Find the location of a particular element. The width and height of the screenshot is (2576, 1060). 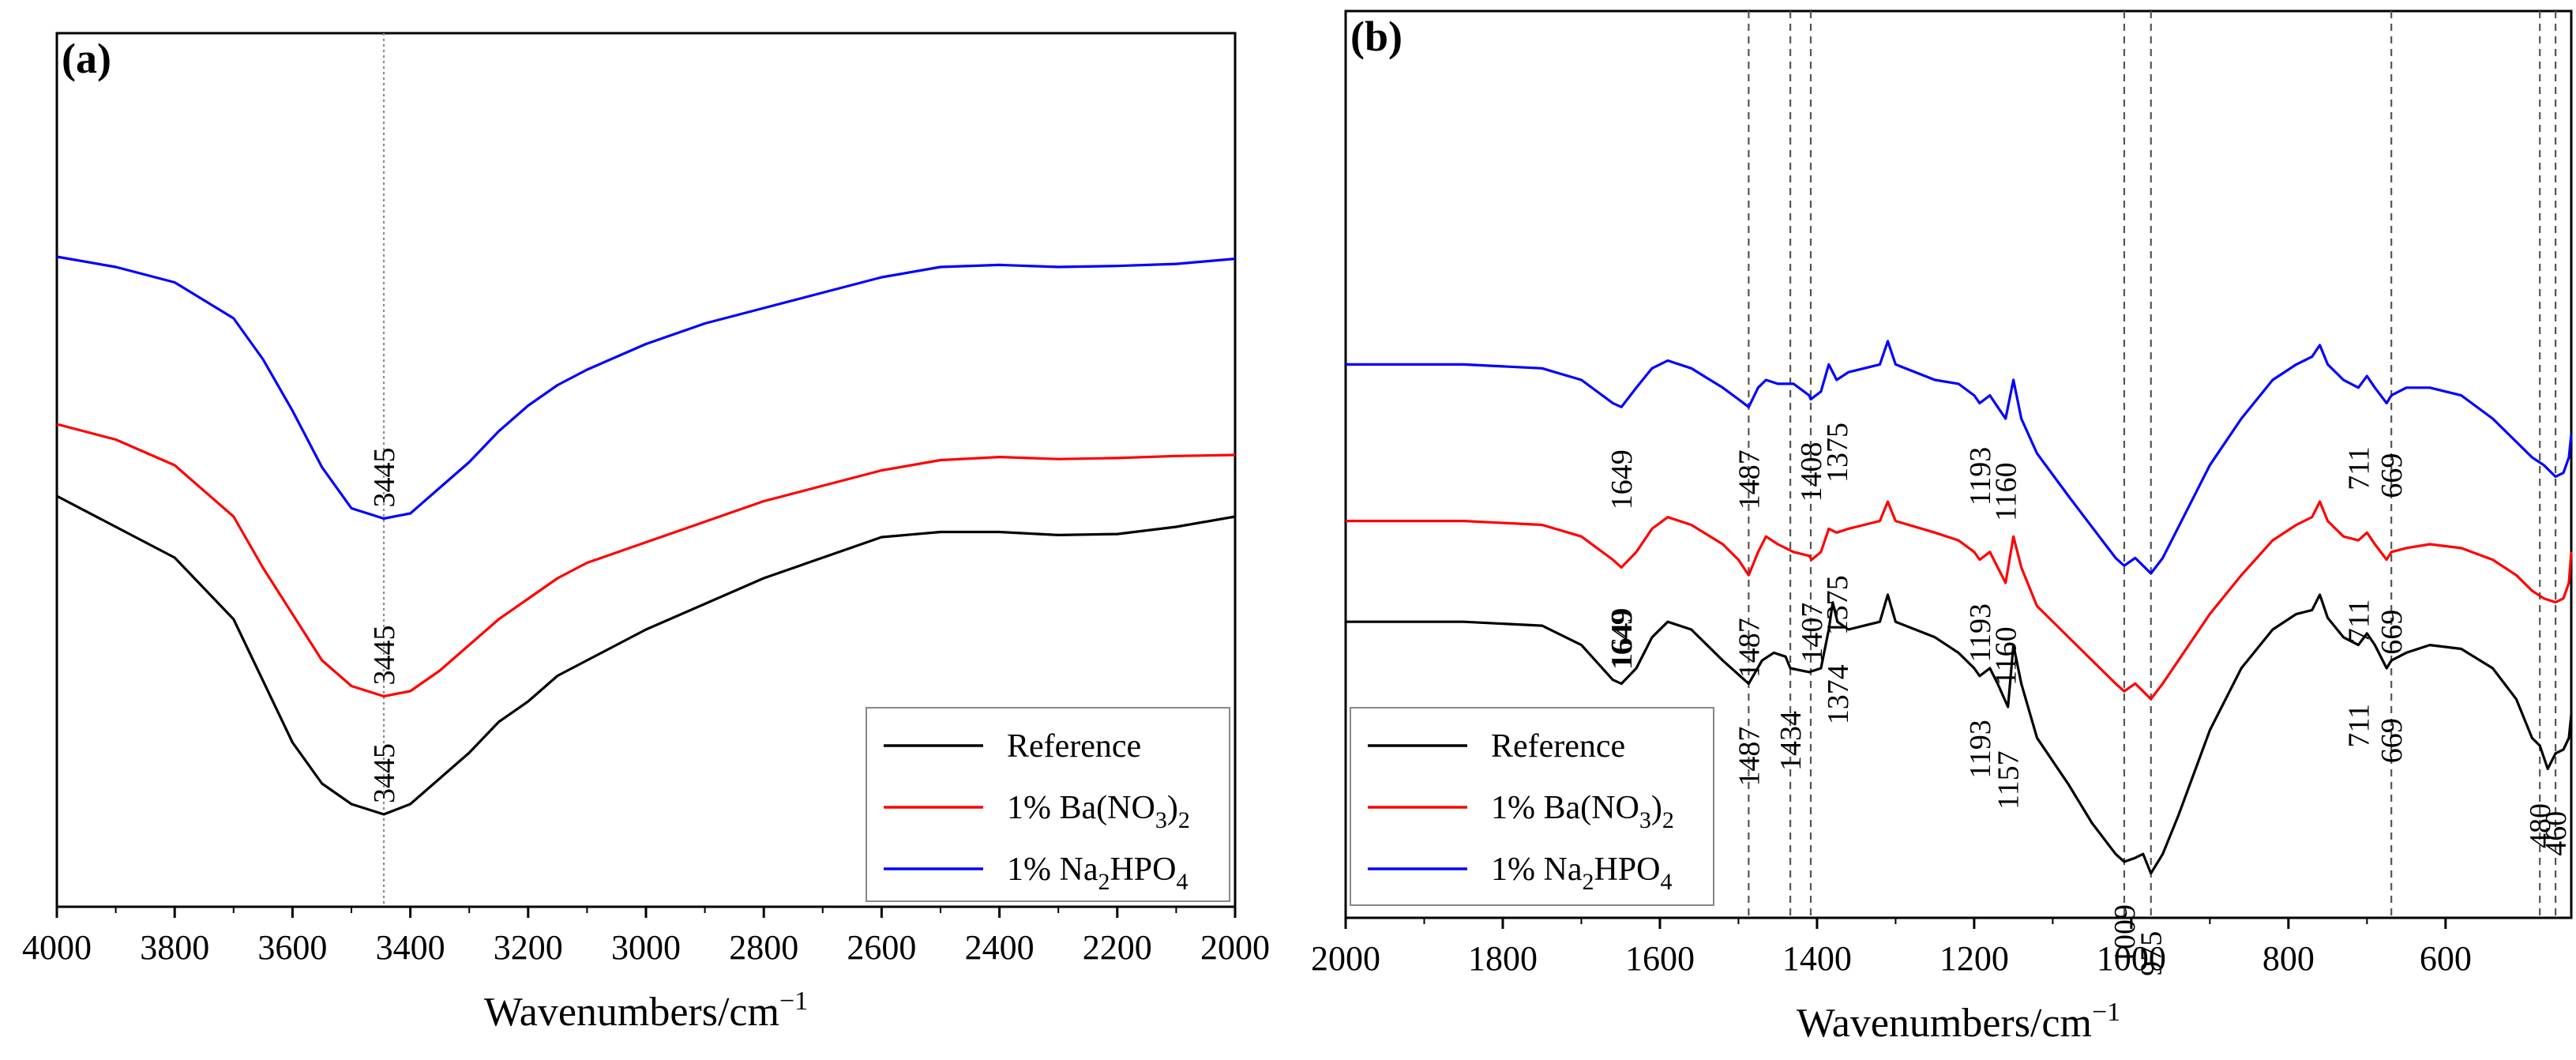

x-tick-label: 2400 is located at coordinates (1000, 947).